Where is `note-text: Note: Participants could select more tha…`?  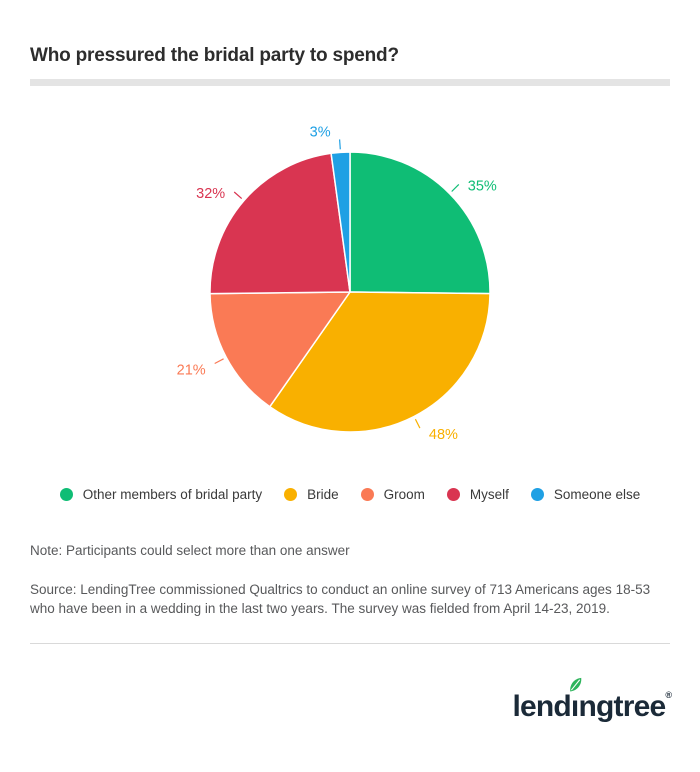 note-text: Note: Participants could select more tha… is located at coordinates (190, 550).